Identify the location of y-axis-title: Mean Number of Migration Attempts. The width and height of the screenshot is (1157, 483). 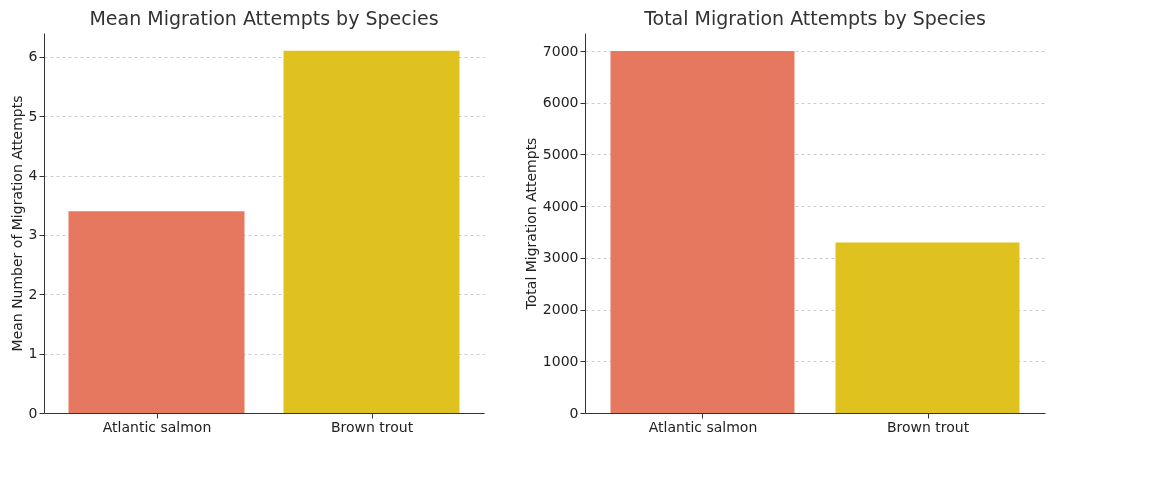
(16, 223).